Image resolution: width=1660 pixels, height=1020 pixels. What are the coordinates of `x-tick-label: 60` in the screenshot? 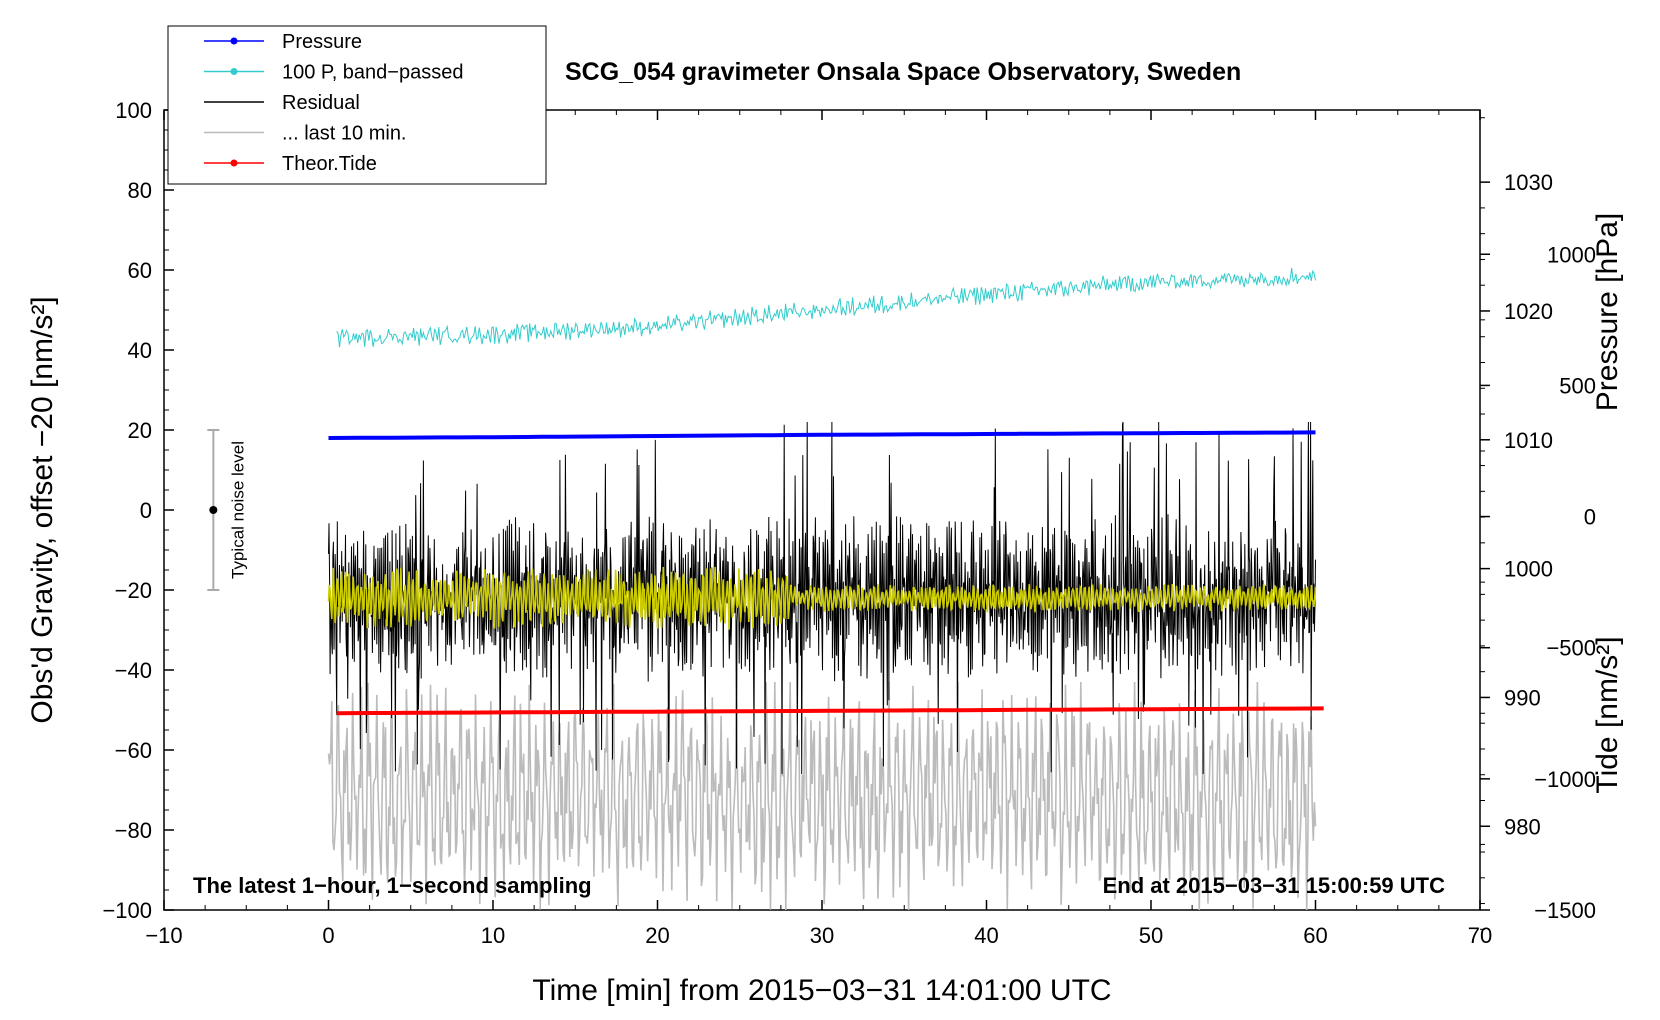 It's located at (1315, 935).